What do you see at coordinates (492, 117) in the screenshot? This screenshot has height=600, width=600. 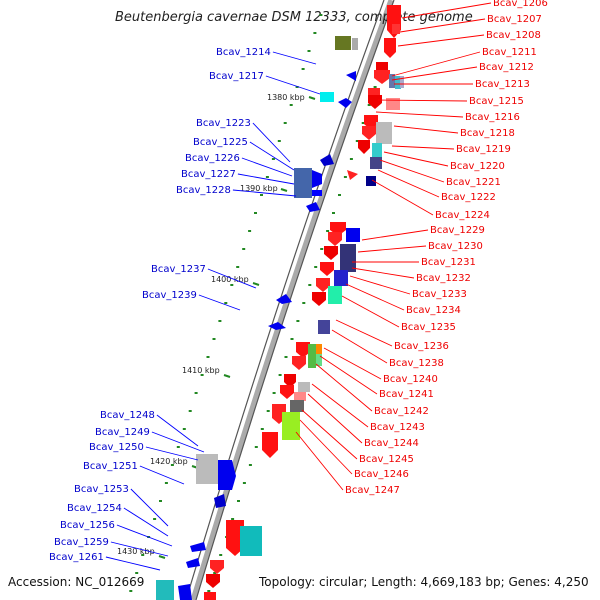 I see `gene-label: Bcav_1216` at bounding box center [492, 117].